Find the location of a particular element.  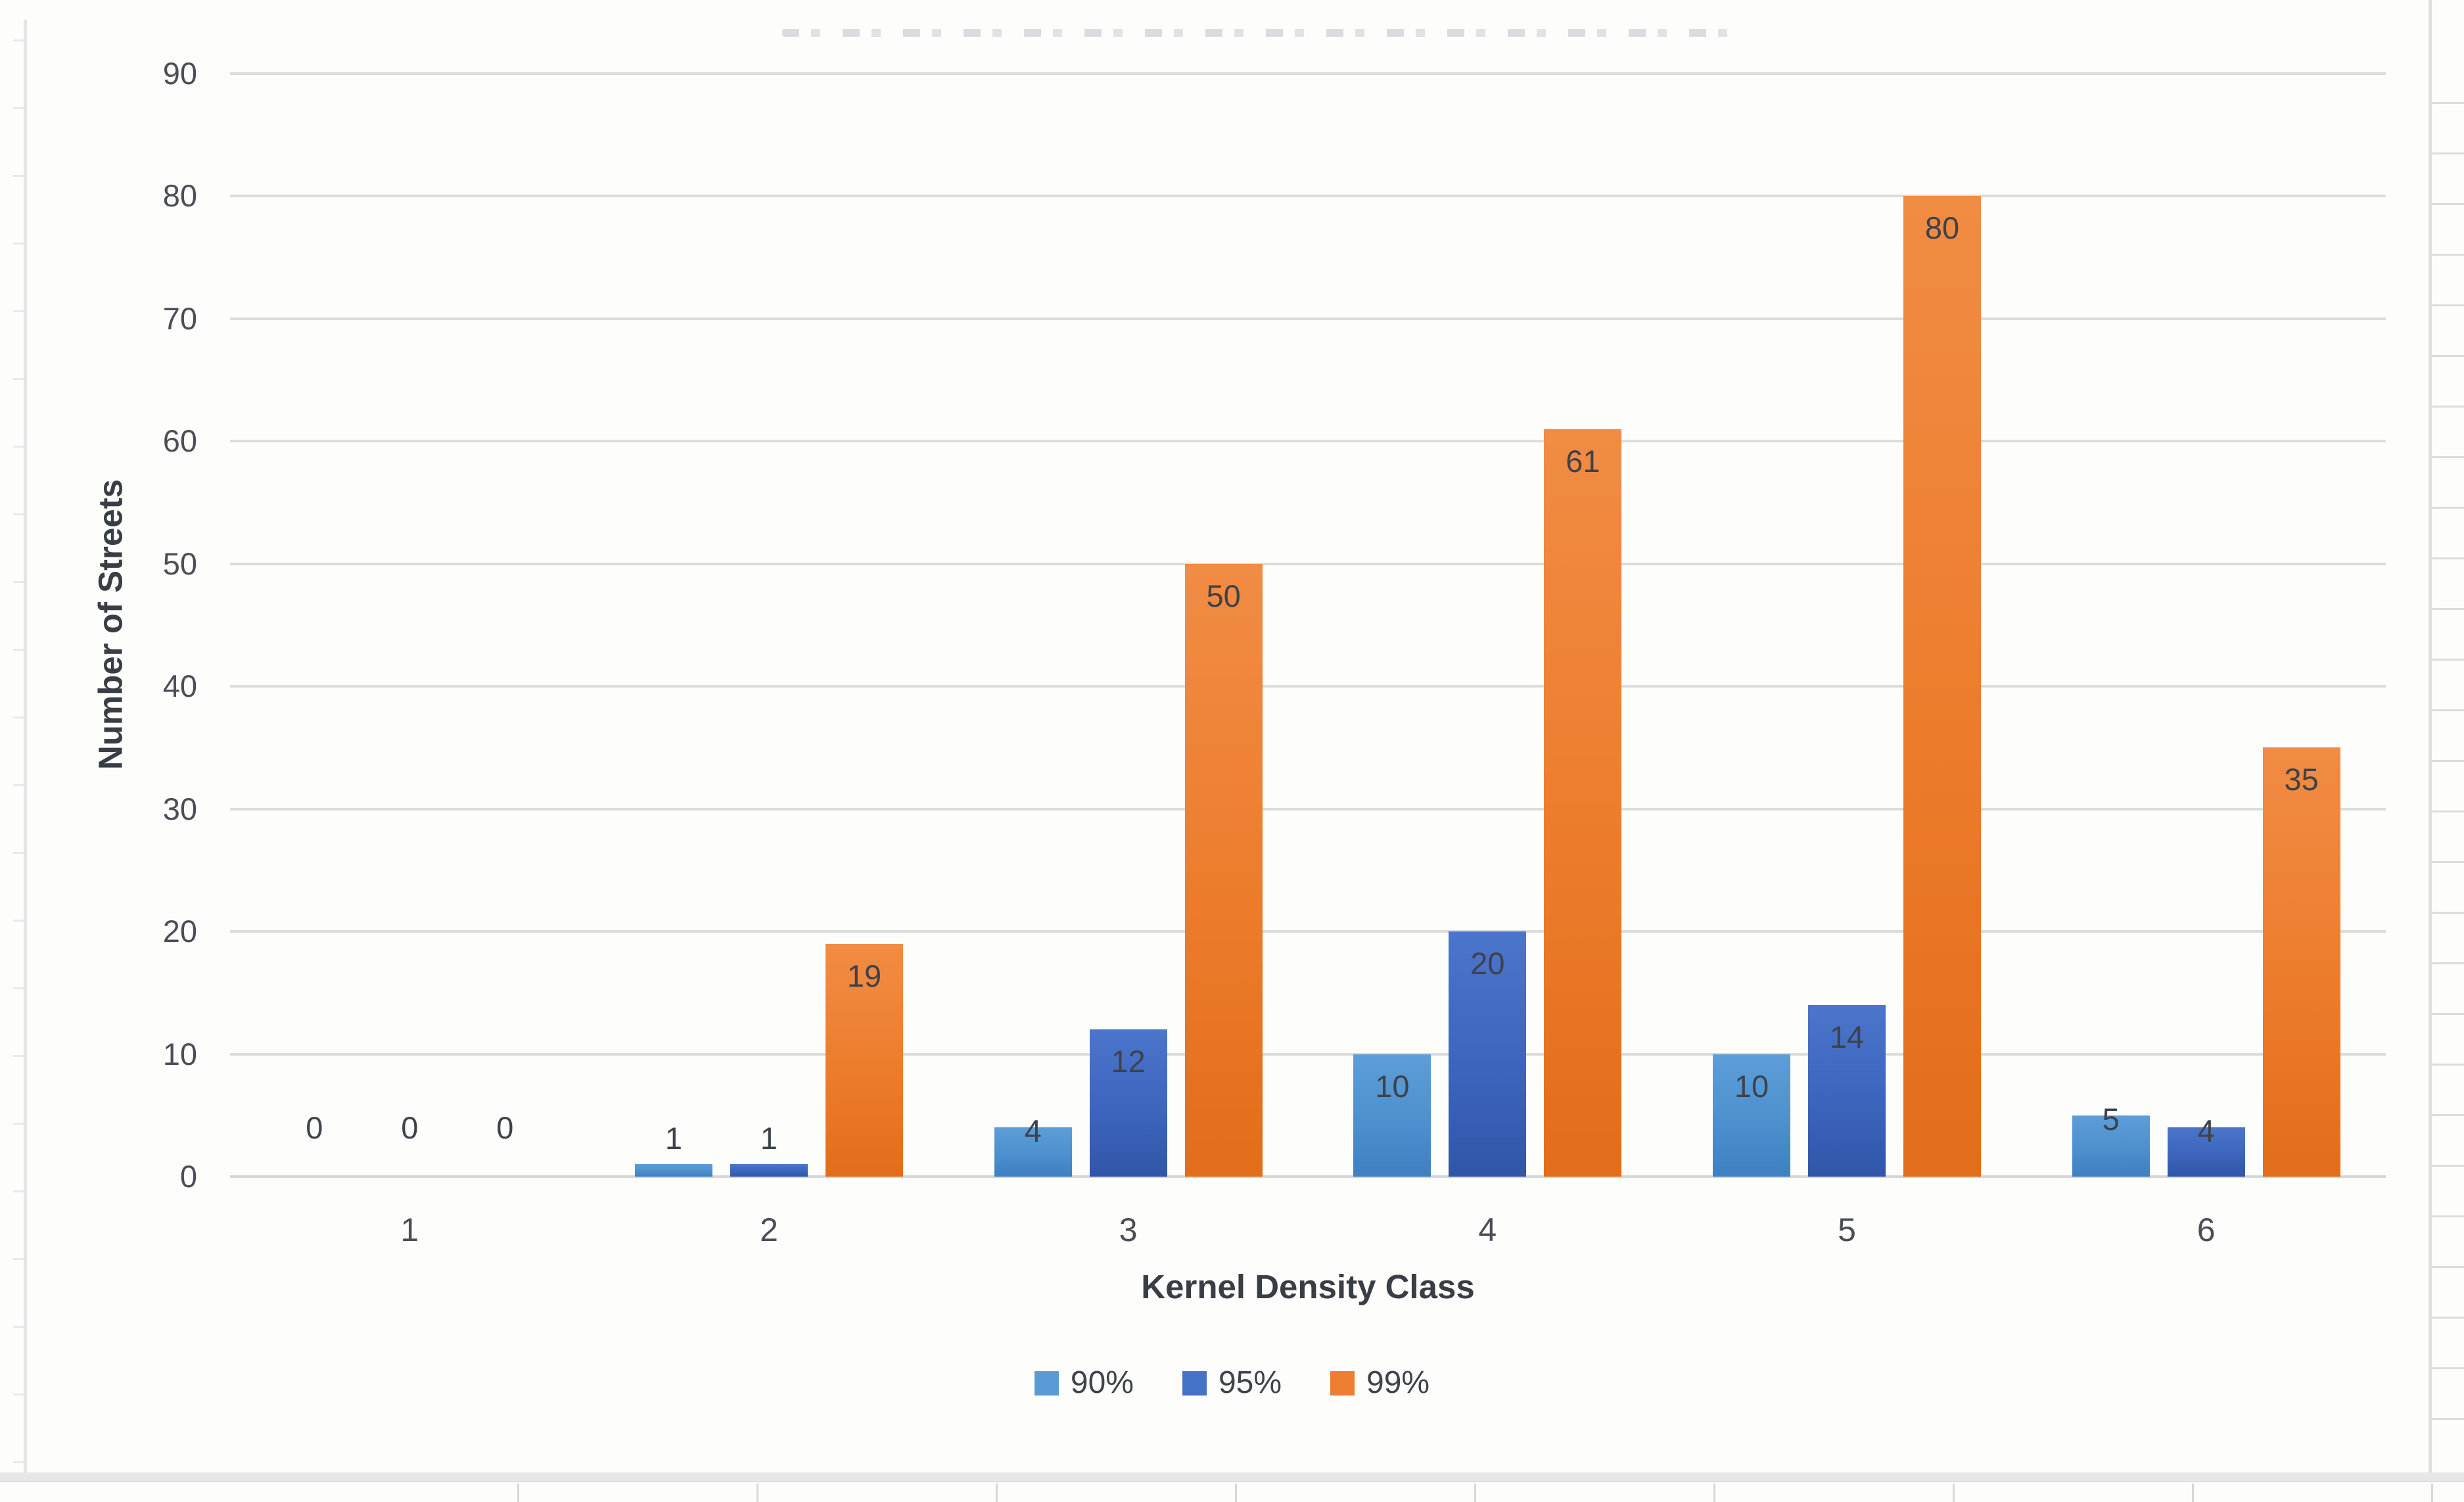

legend-label: 95% is located at coordinates (1250, 1382).